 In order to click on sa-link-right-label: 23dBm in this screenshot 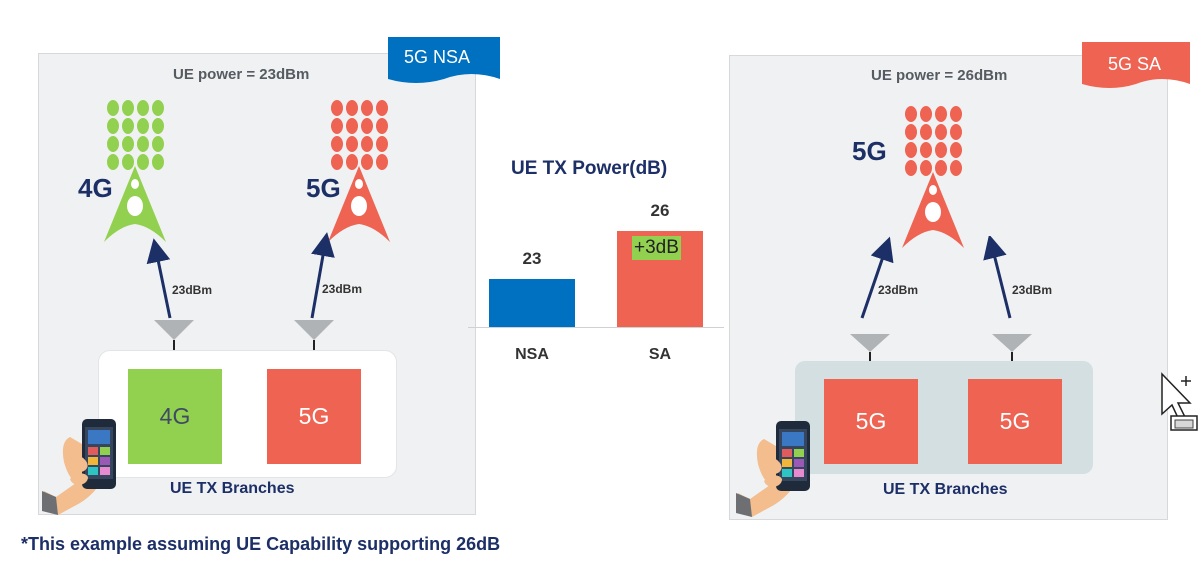, I will do `click(1032, 290)`.